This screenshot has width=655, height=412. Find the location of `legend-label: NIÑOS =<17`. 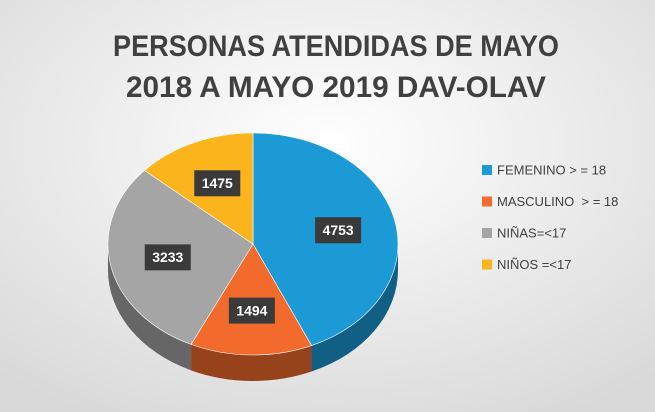

legend-label: NIÑOS =<17 is located at coordinates (534, 264).